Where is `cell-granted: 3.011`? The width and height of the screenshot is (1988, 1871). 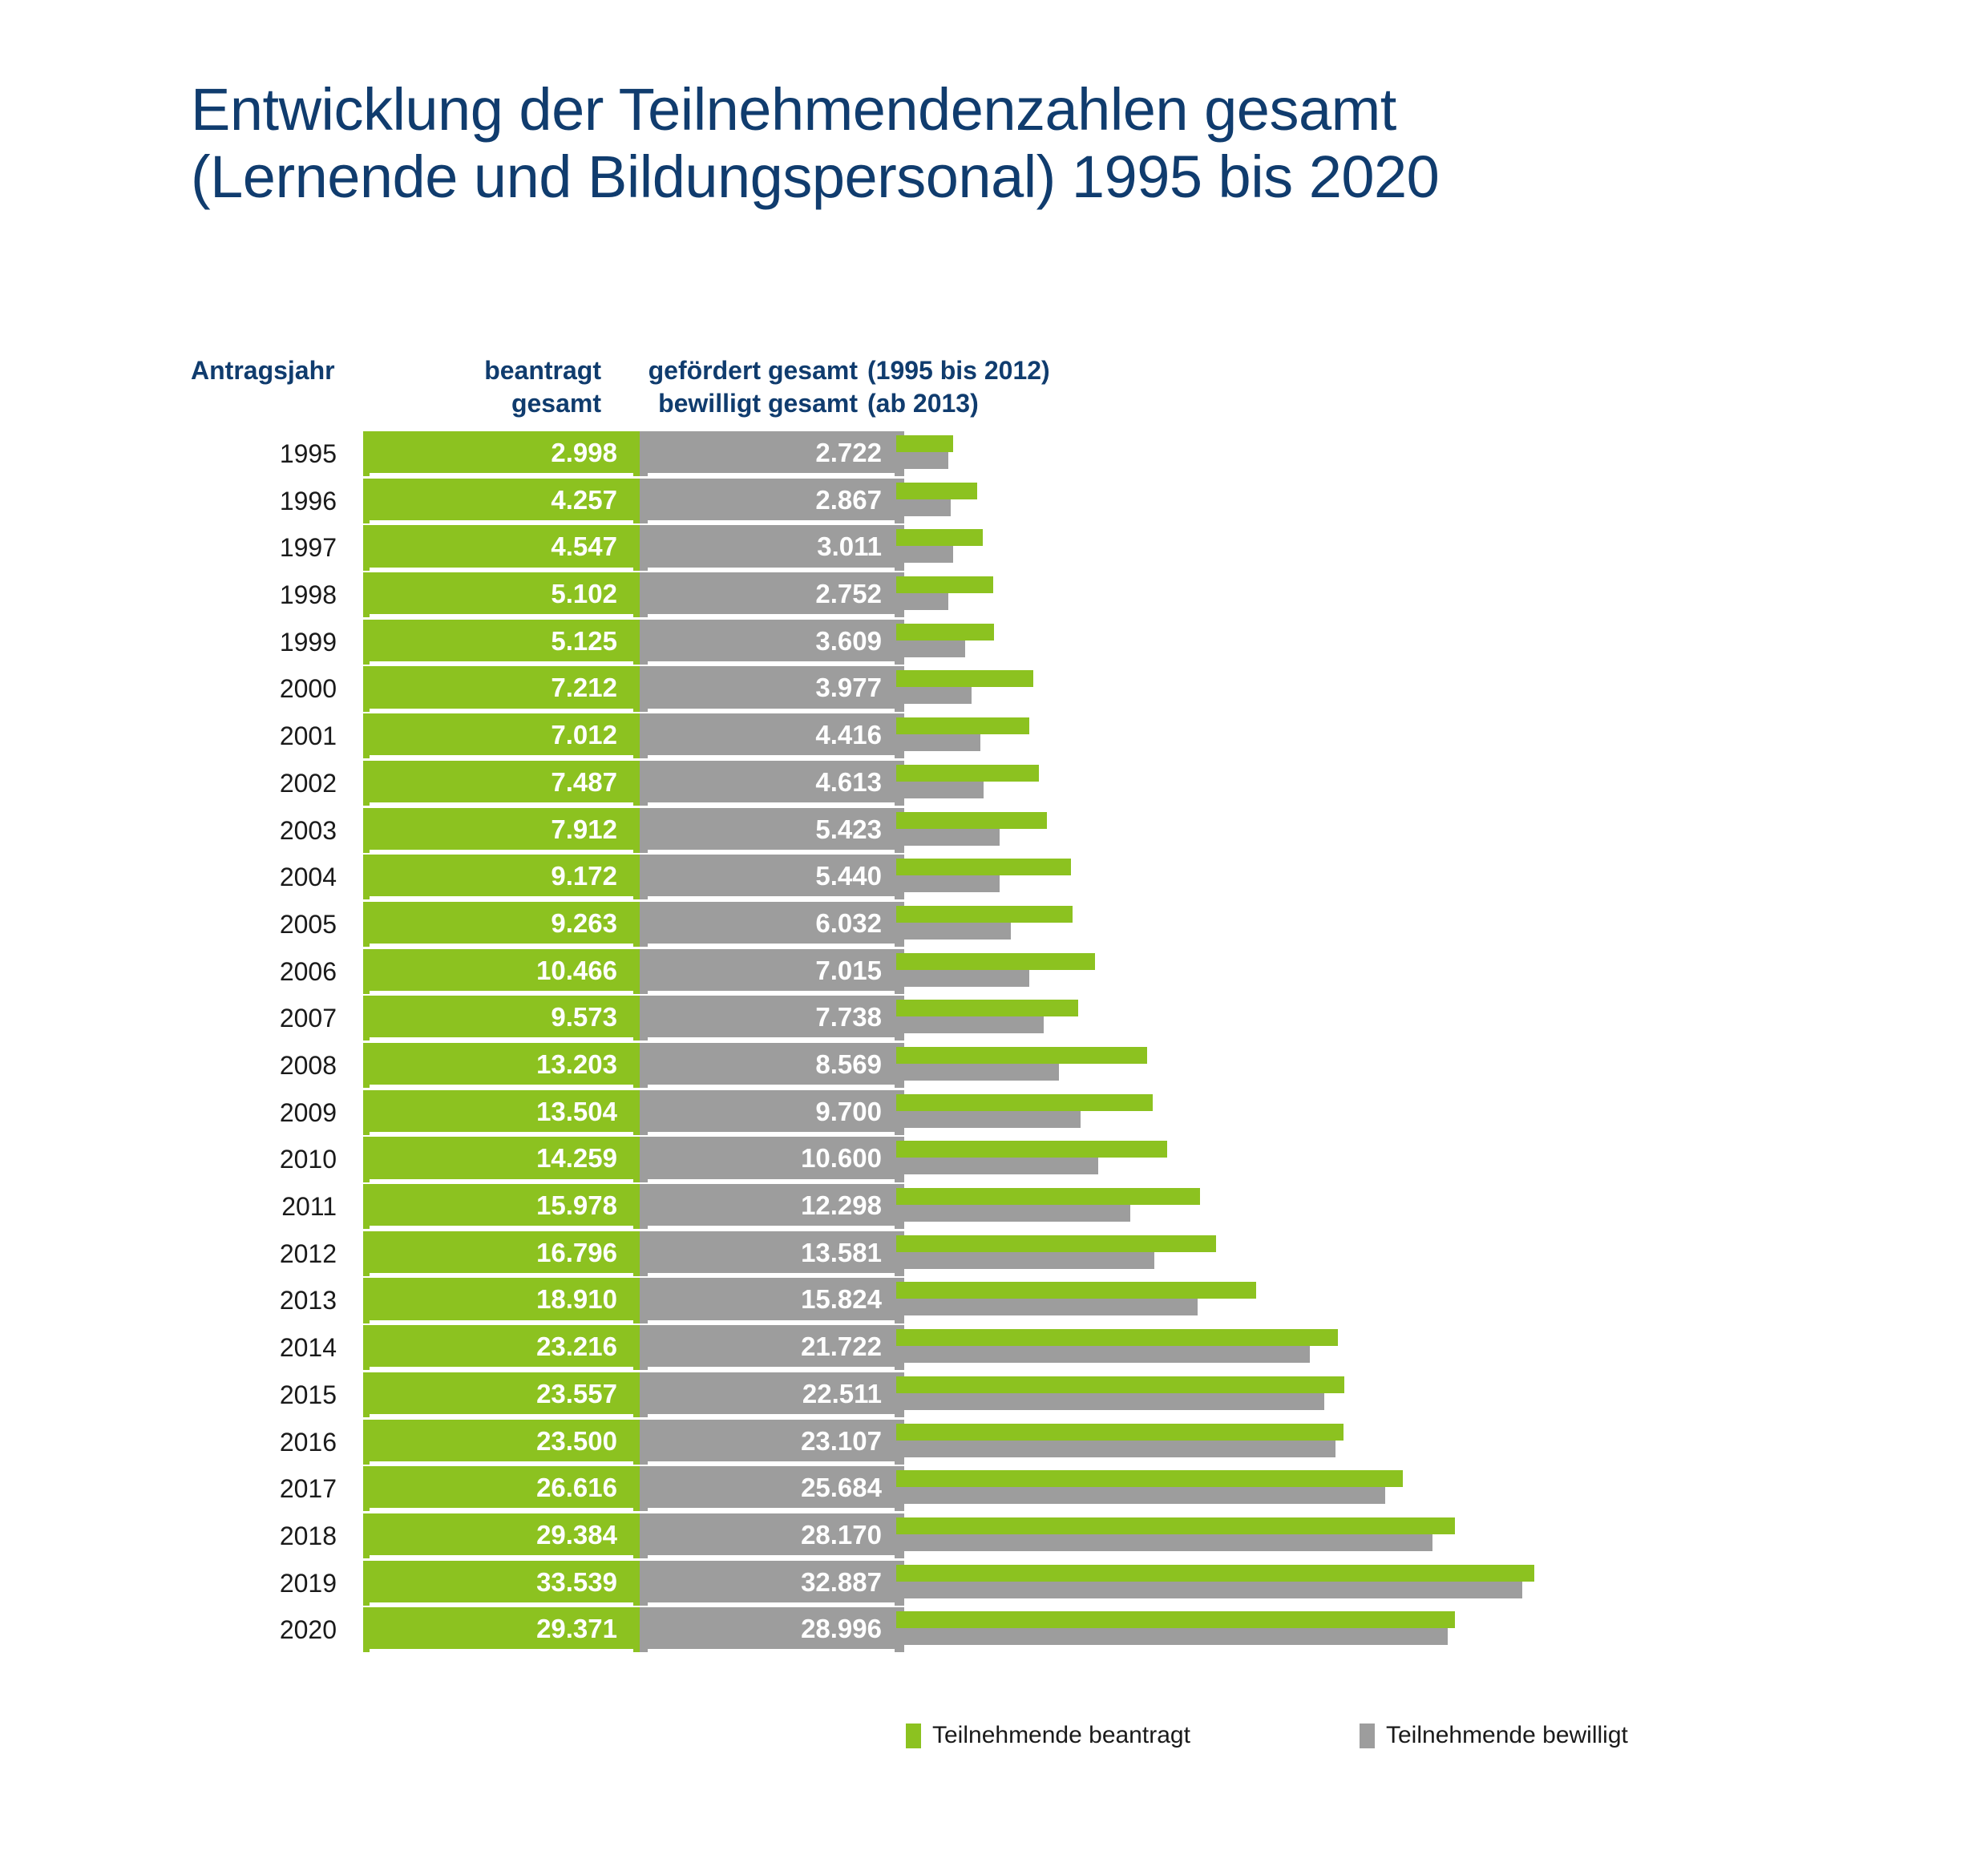
cell-granted: 3.011 is located at coordinates (772, 548).